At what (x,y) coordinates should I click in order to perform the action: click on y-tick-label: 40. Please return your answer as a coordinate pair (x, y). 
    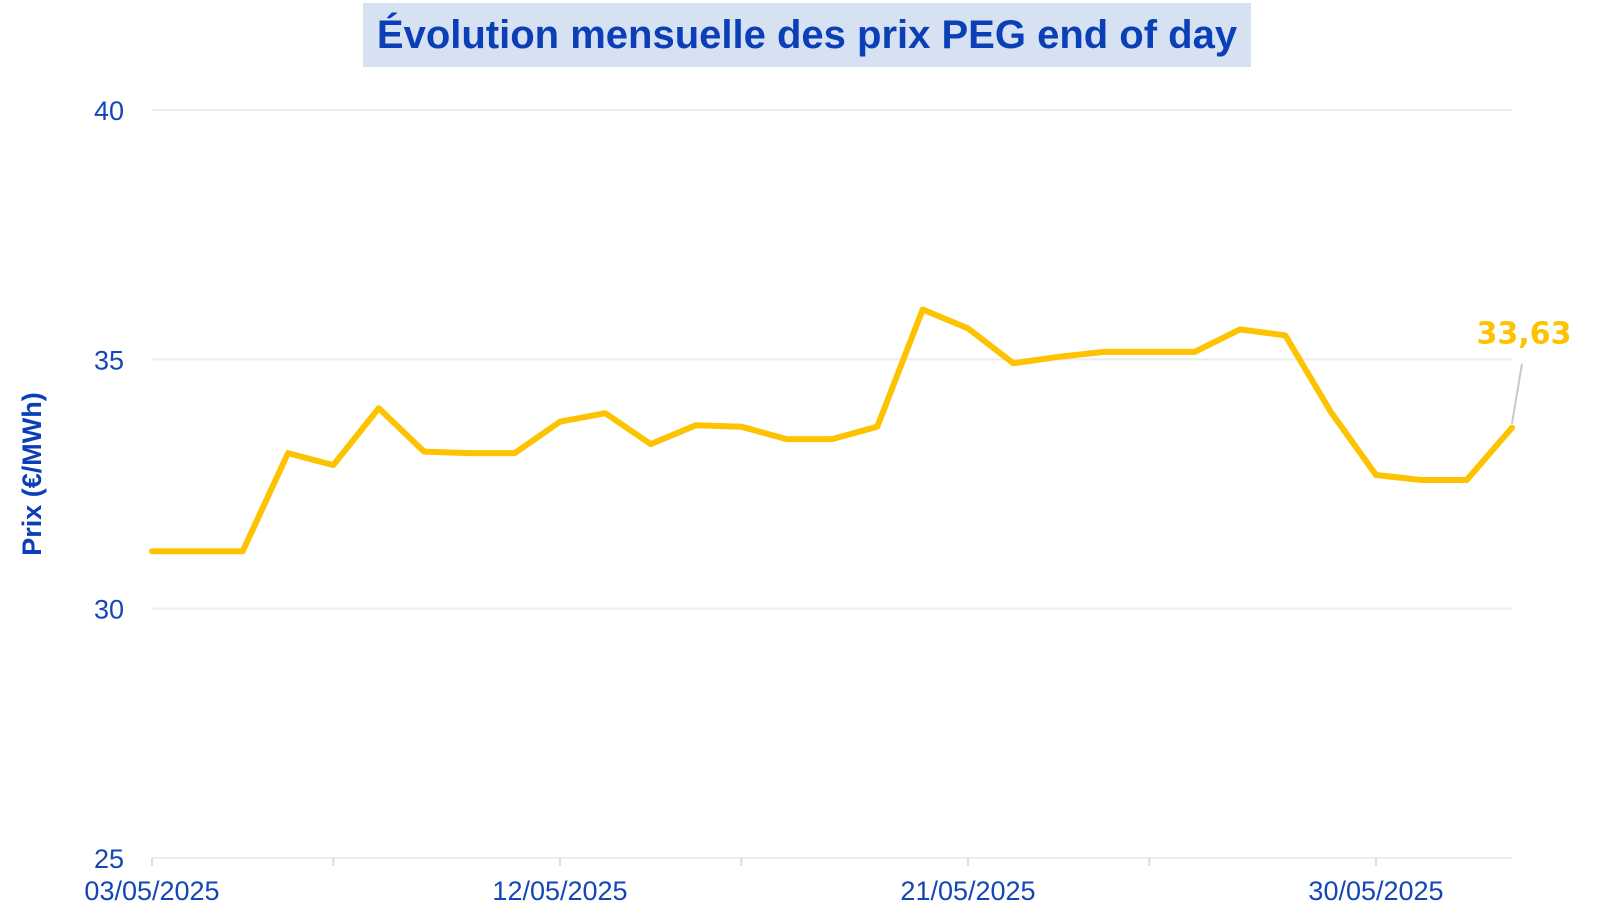
    Looking at the image, I should click on (109, 111).